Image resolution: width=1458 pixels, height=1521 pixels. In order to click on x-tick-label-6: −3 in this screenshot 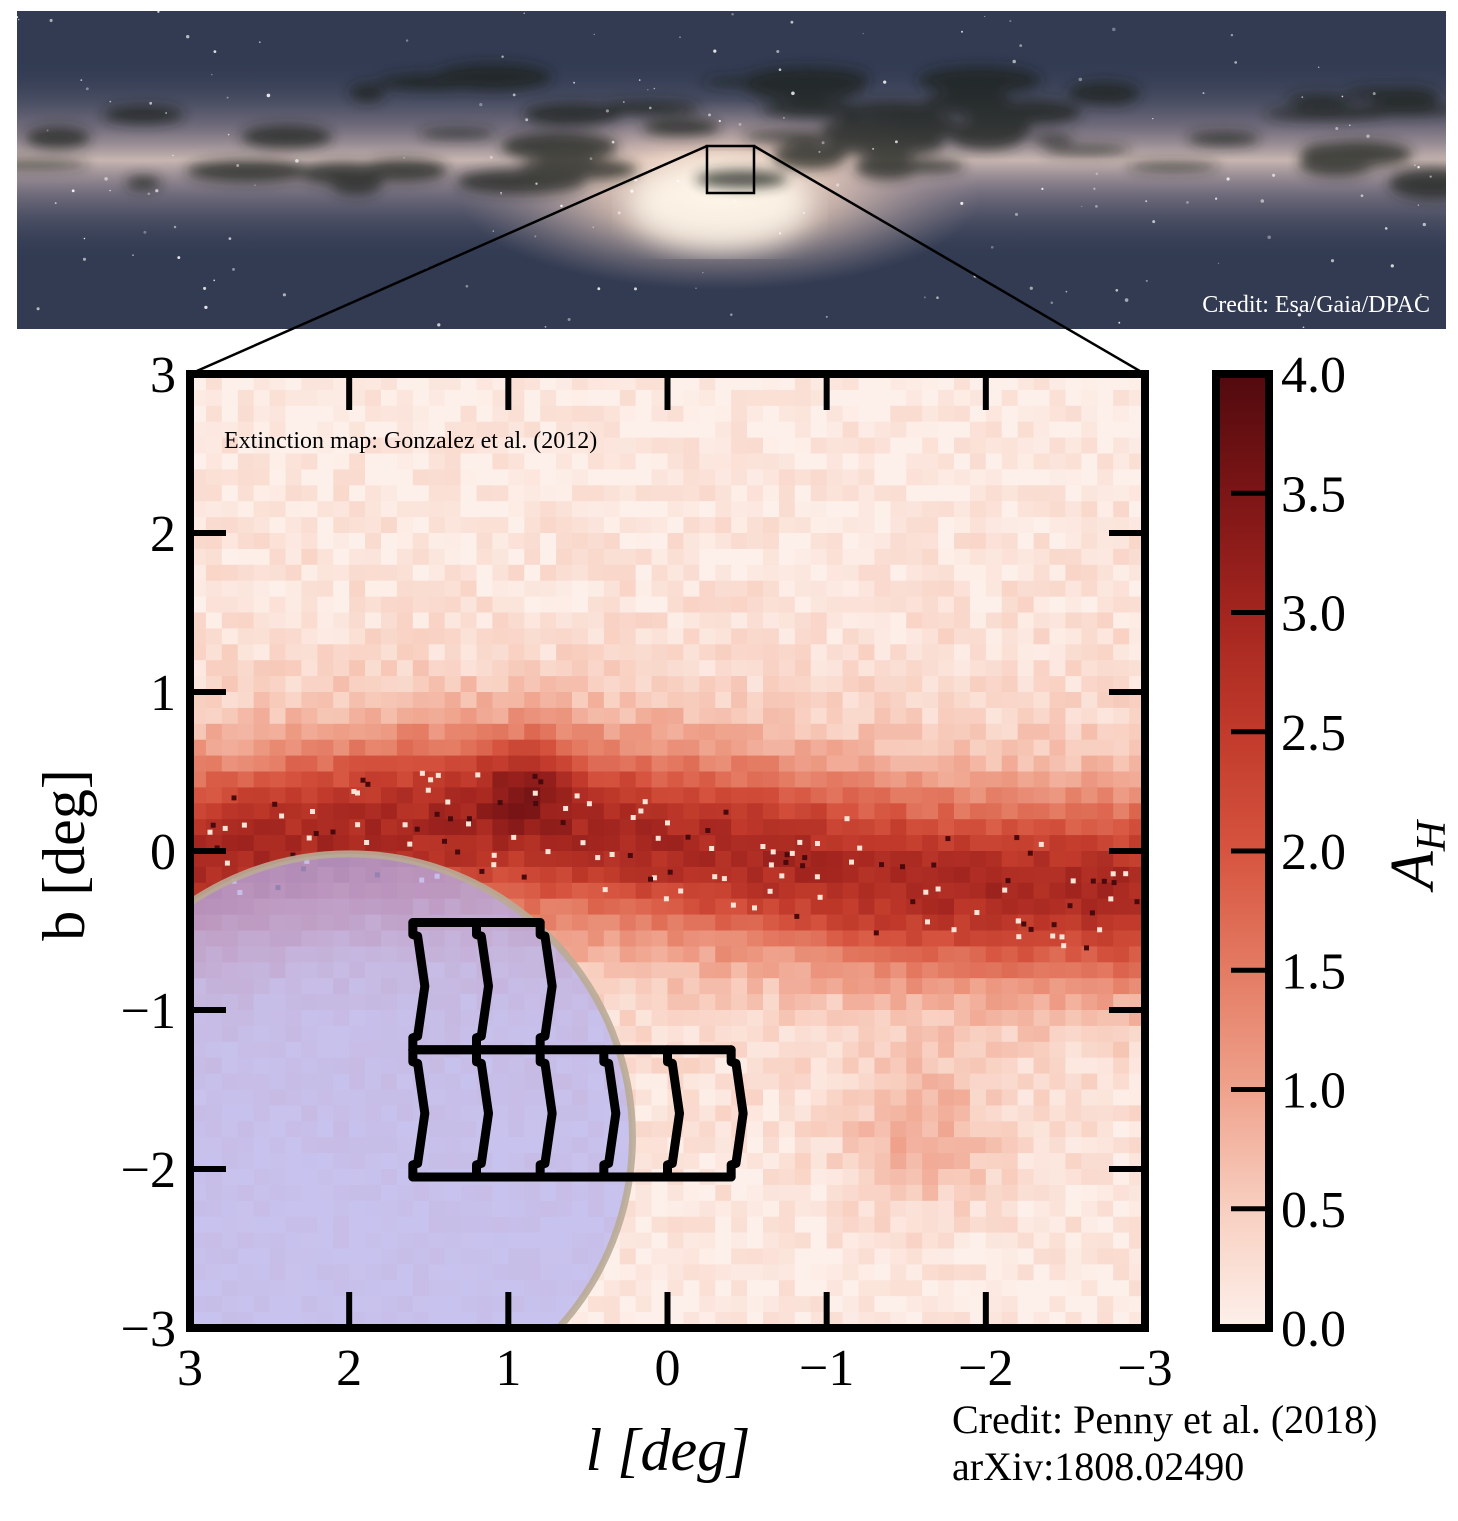, I will do `click(1144, 1368)`.